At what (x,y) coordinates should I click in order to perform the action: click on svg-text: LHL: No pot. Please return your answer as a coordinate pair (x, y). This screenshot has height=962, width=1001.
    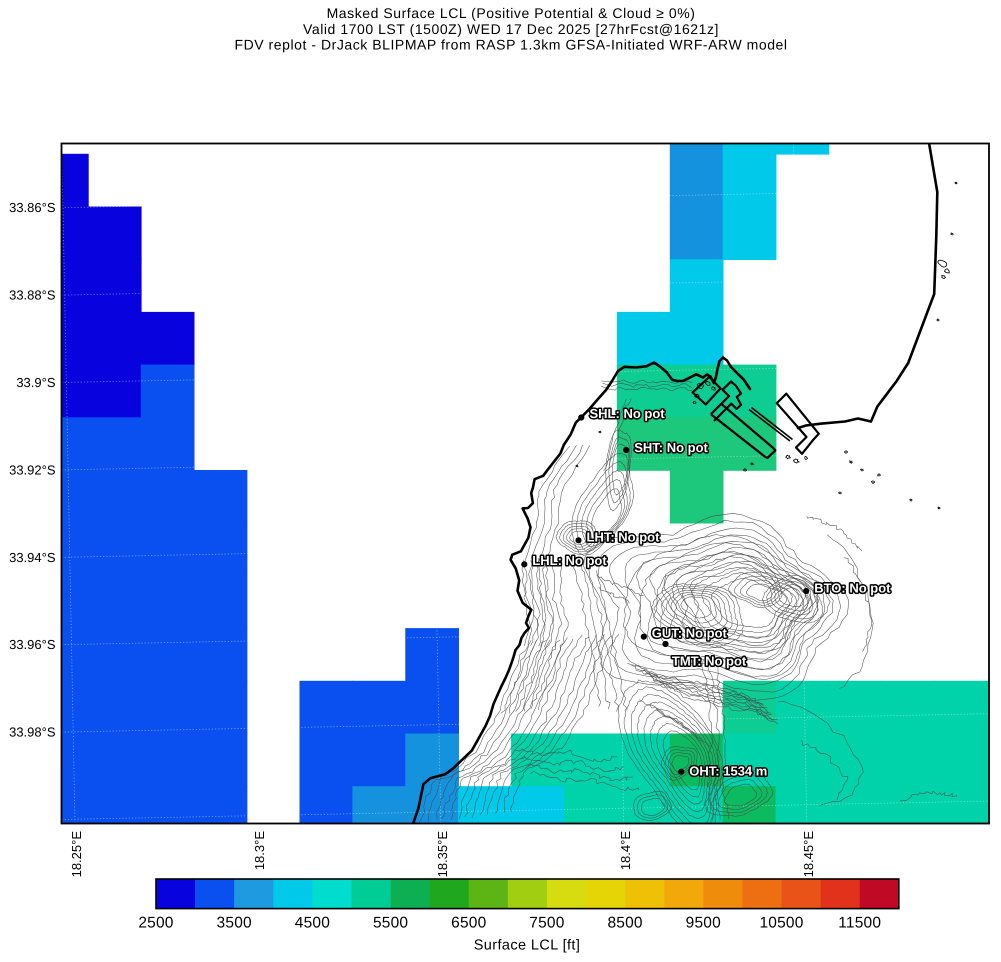
    Looking at the image, I should click on (569, 560).